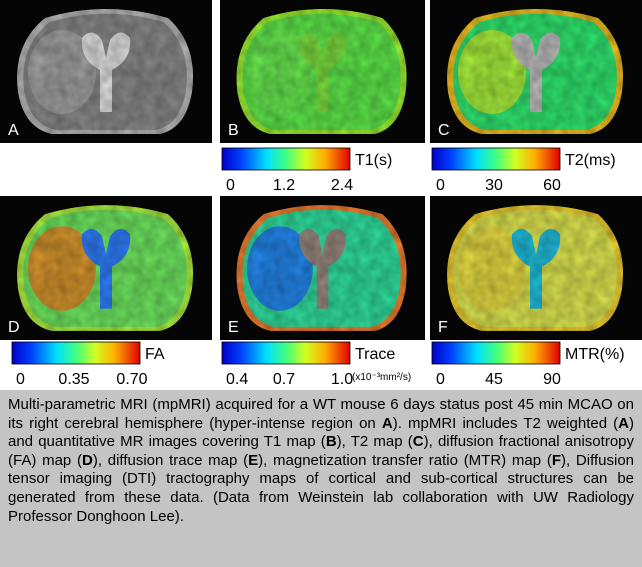  I want to click on caption-text: ), T2 map (, so click(374, 442).